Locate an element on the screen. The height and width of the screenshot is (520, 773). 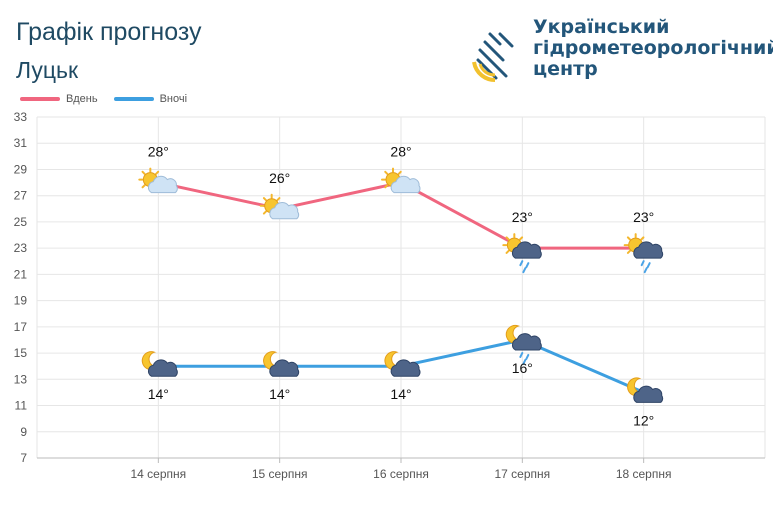
y-tick-label: 27 is located at coordinates (21, 196).